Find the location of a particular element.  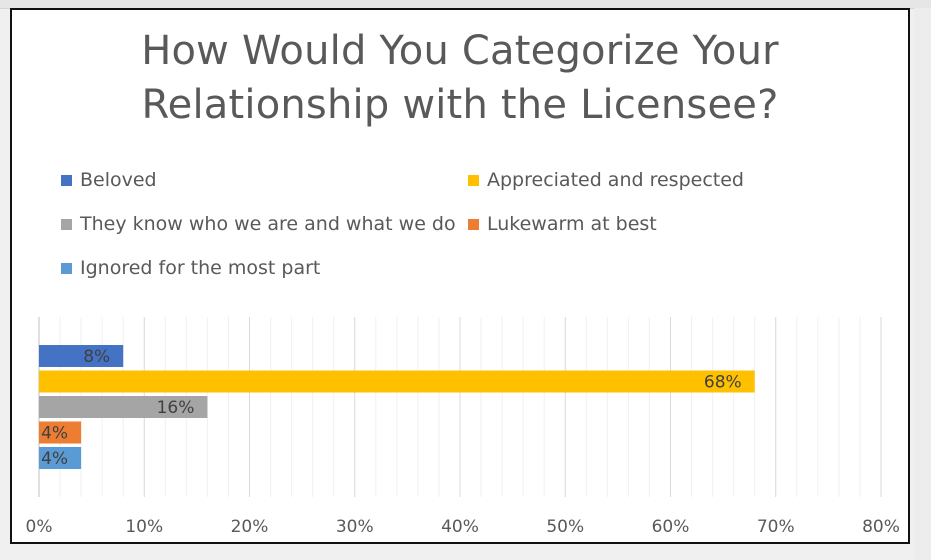

legend-item-appreciated: Appreciated and respected is located at coordinates (606, 180).